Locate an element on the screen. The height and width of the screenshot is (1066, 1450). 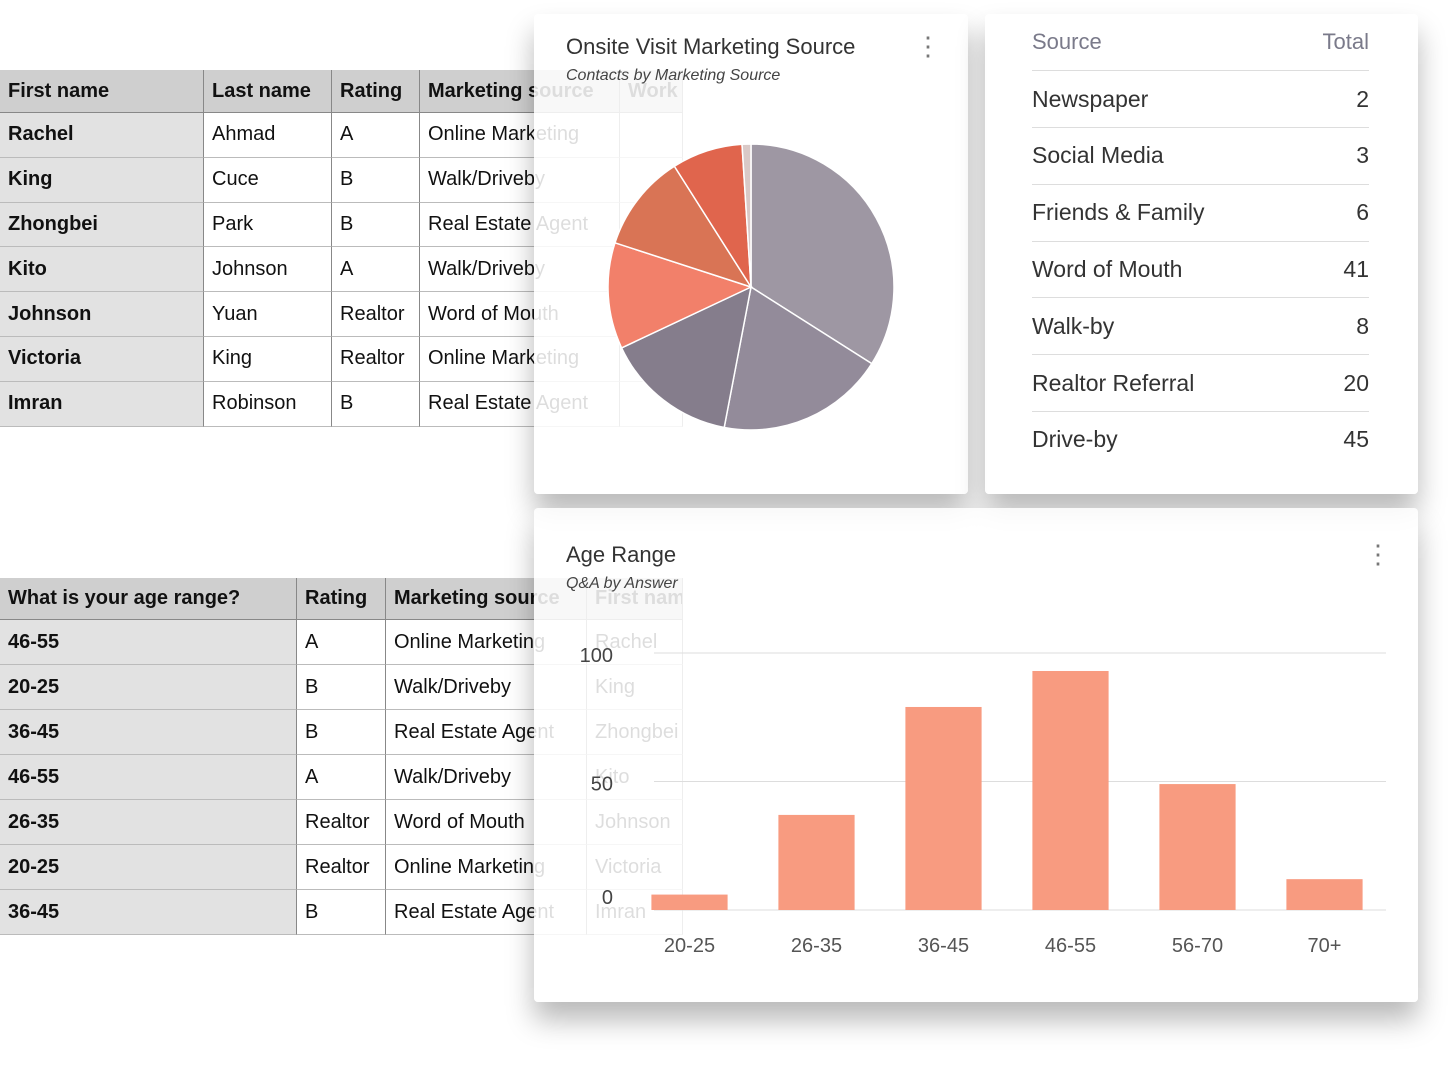
table-cell: 20 is located at coordinates (1356, 382).